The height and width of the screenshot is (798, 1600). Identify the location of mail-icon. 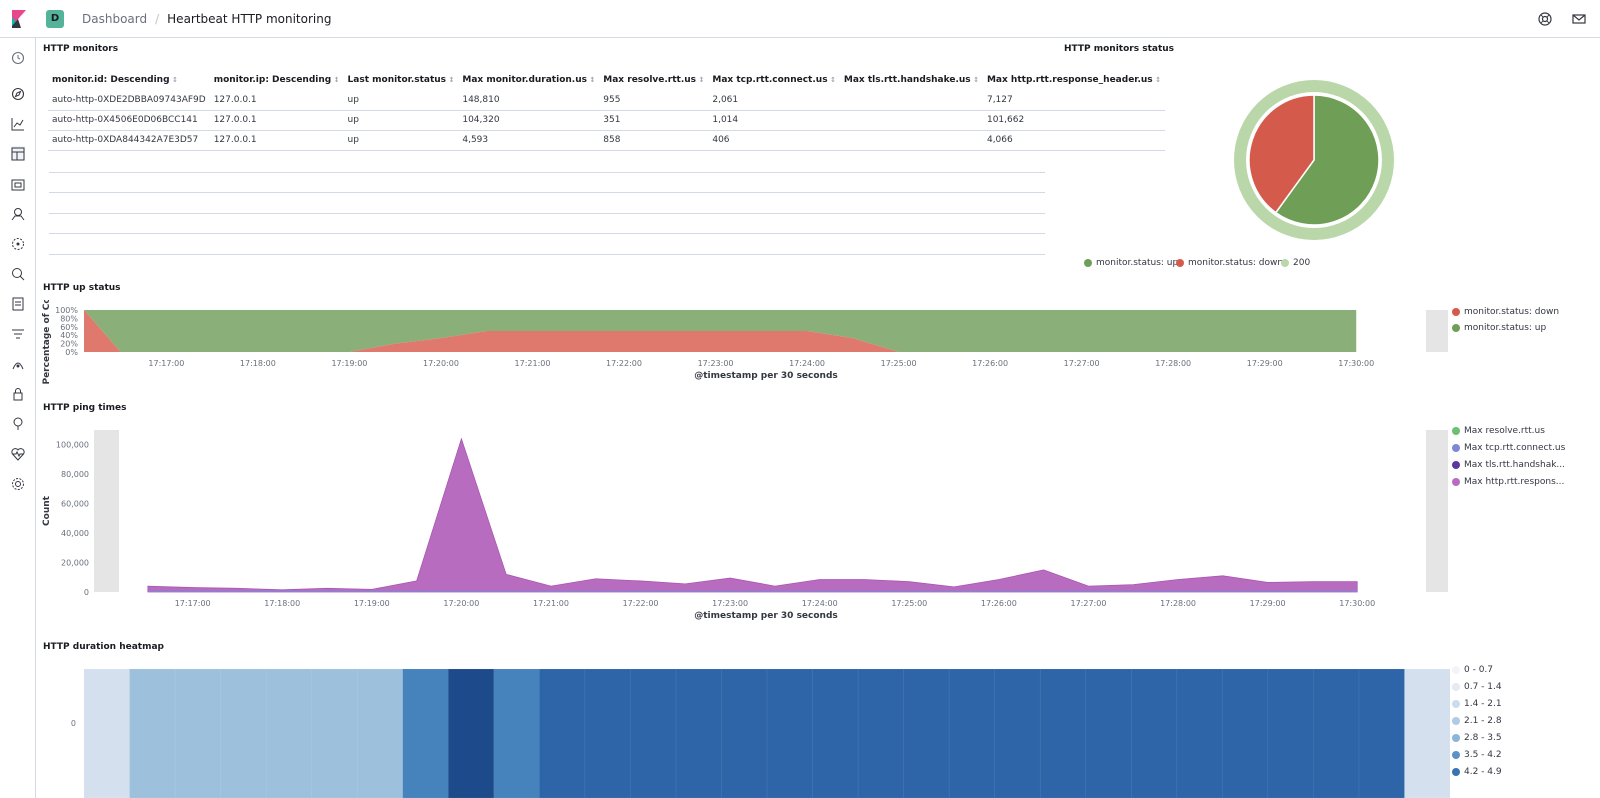
(1580, 19).